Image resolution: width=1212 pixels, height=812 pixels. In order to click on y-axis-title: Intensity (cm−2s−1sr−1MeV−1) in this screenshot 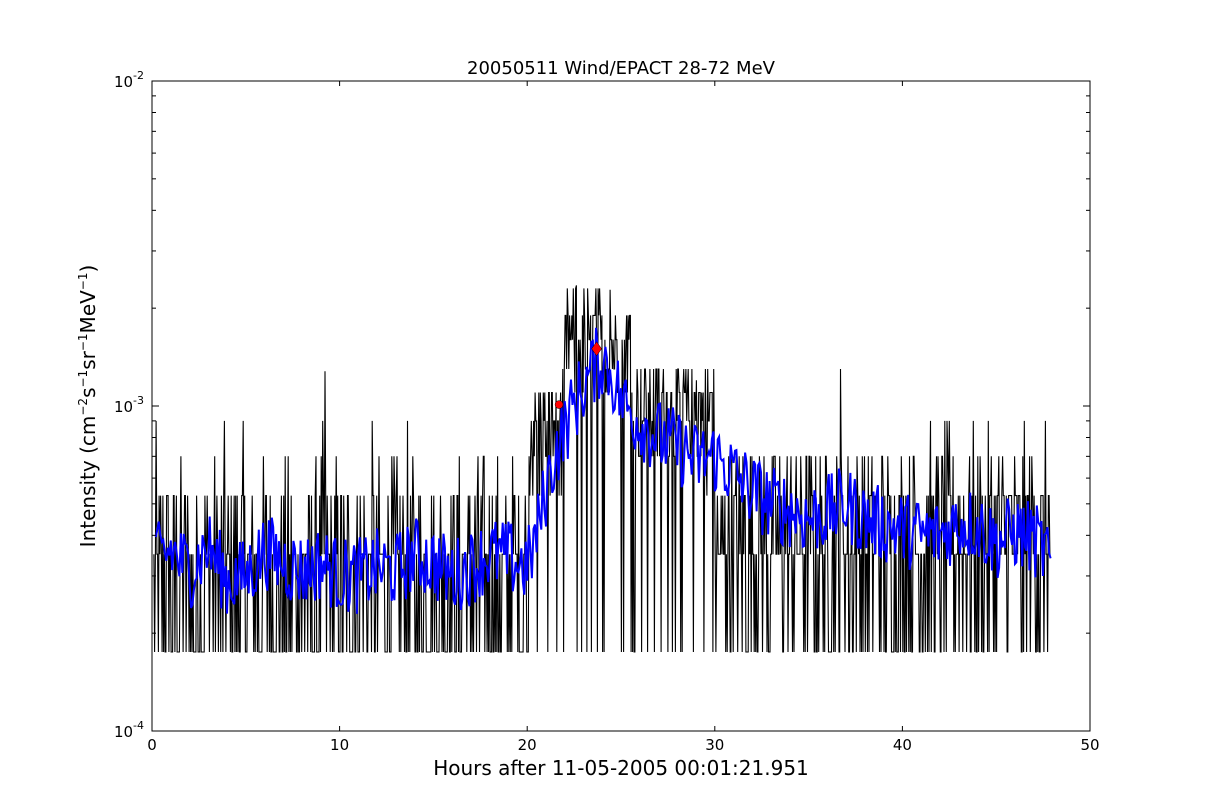, I will do `click(88, 406)`.